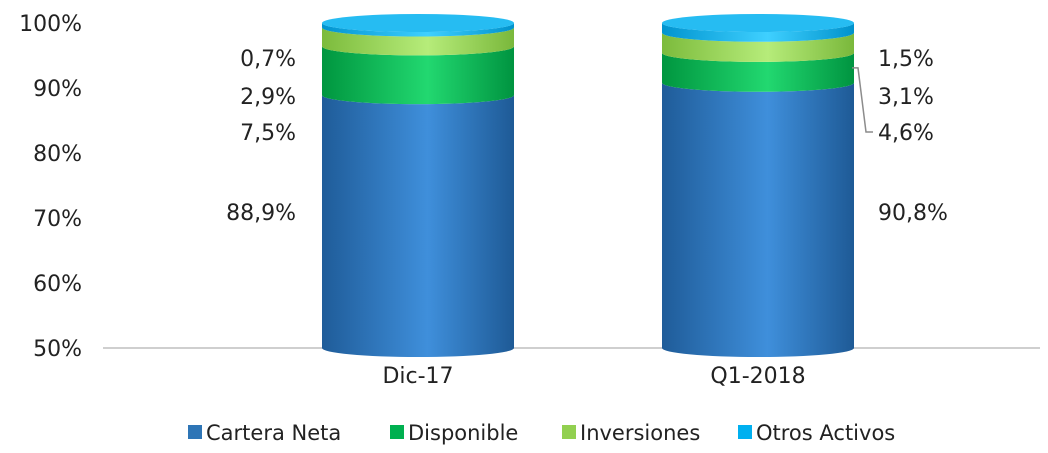 The image size is (1048, 453). What do you see at coordinates (906, 133) in the screenshot?
I see `data-label-disponible-q1-2018: 4,6%` at bounding box center [906, 133].